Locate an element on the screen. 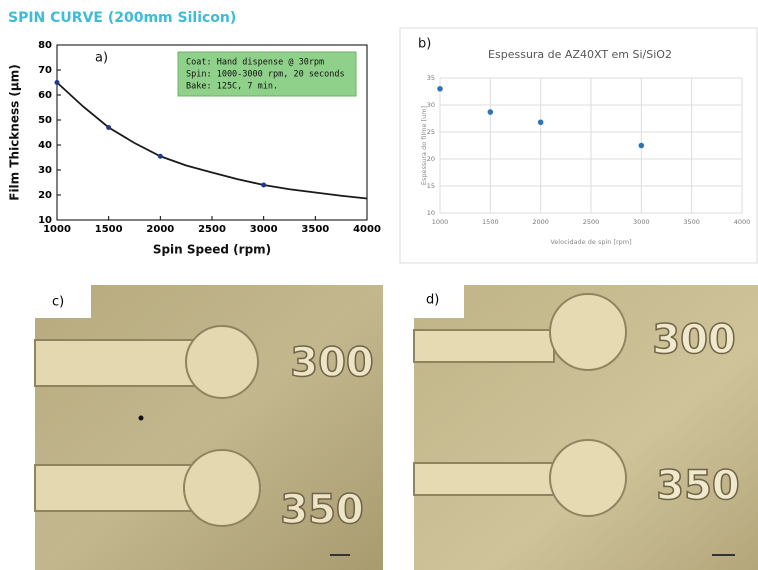  annotation: Bake: 125C, 7 min. is located at coordinates (232, 87).